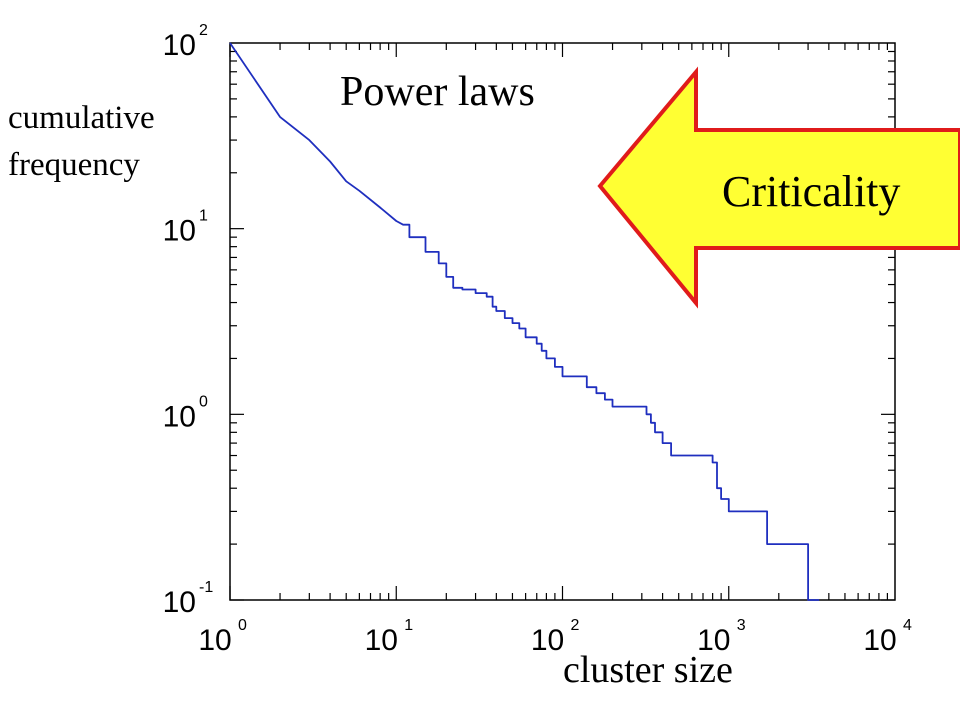 The image size is (960, 720). I want to click on criticality-arrow: Criticality, so click(778, 187).